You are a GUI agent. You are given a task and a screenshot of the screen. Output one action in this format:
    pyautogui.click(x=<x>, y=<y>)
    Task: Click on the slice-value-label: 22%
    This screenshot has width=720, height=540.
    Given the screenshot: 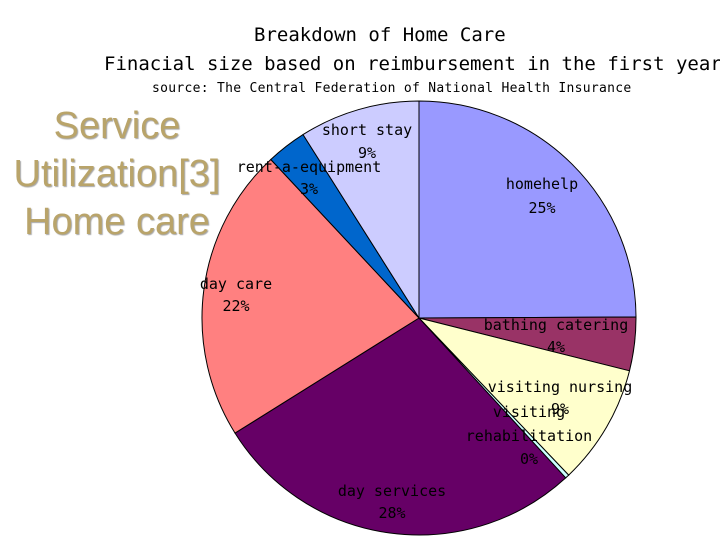 What is the action you would take?
    pyautogui.click(x=235, y=306)
    